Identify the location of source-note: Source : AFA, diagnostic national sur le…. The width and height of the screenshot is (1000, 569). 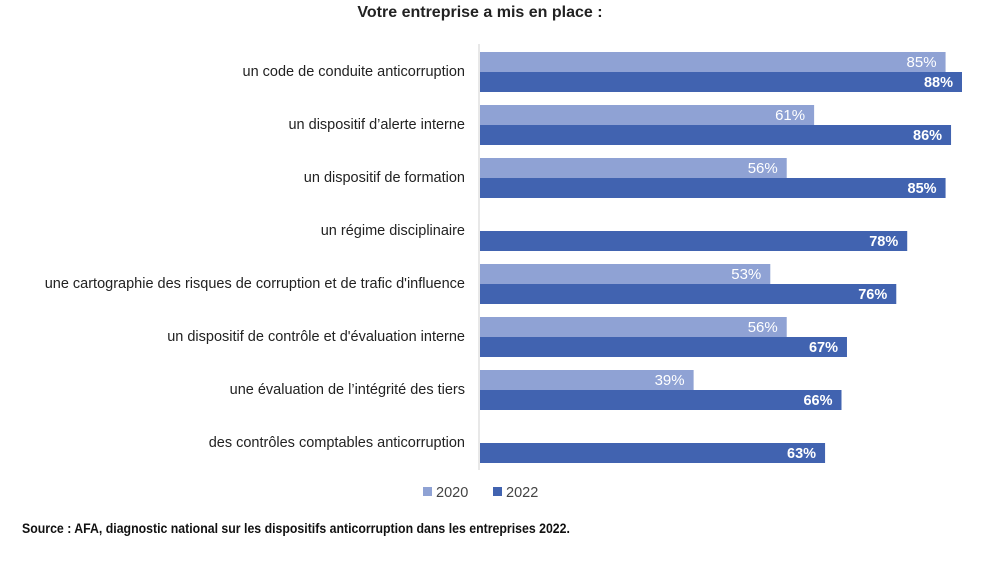
(296, 528).